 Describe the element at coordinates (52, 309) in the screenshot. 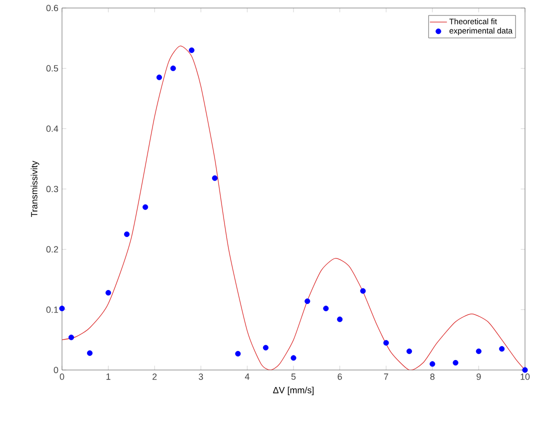

I see `y-tick-label: 0.1` at that location.